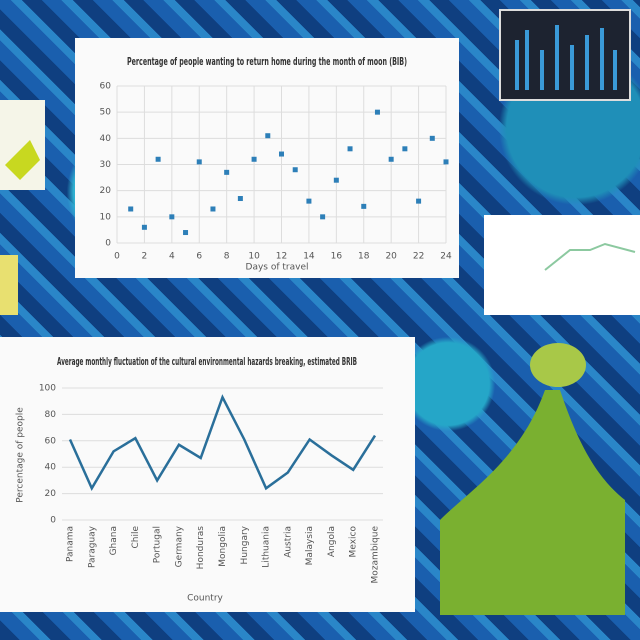 The width and height of the screenshot is (640, 640). What do you see at coordinates (51, 415) in the screenshot?
I see `y-tick-label: 80` at bounding box center [51, 415].